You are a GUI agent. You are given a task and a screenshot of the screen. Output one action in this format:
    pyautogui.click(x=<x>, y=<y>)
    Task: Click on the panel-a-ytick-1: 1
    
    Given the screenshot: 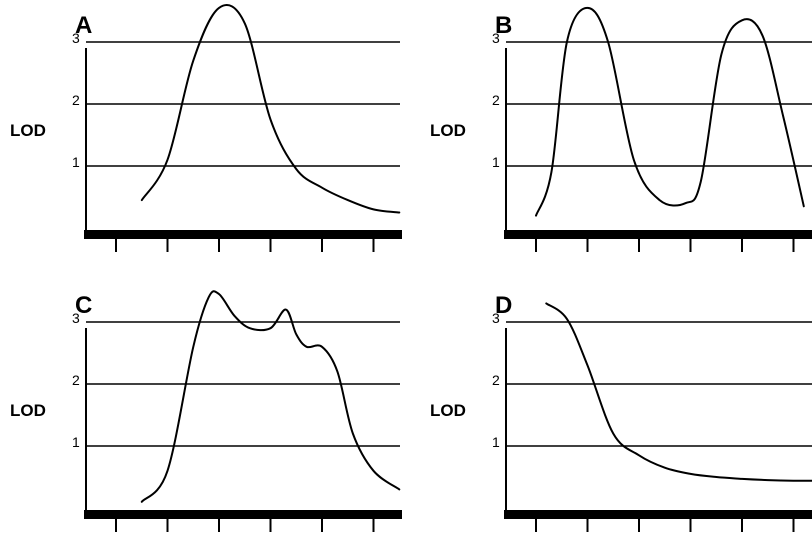 What is the action you would take?
    pyautogui.click(x=76, y=162)
    